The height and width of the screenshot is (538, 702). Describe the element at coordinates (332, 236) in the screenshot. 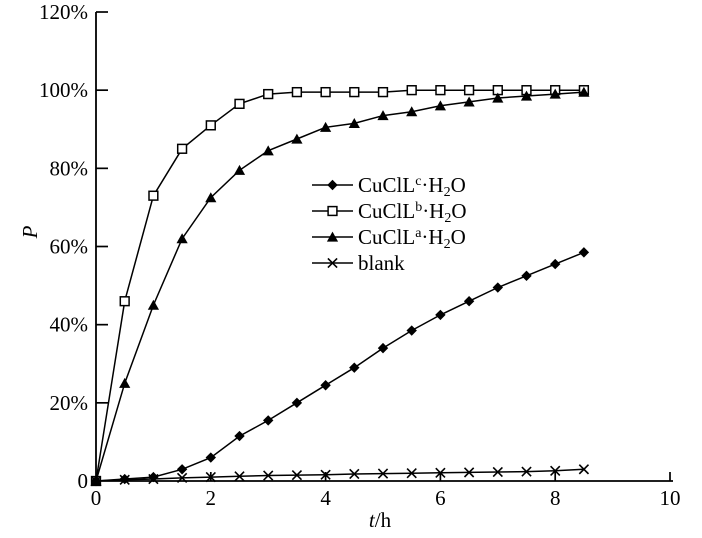

I see `legend-marker-triangle-filled` at that location.